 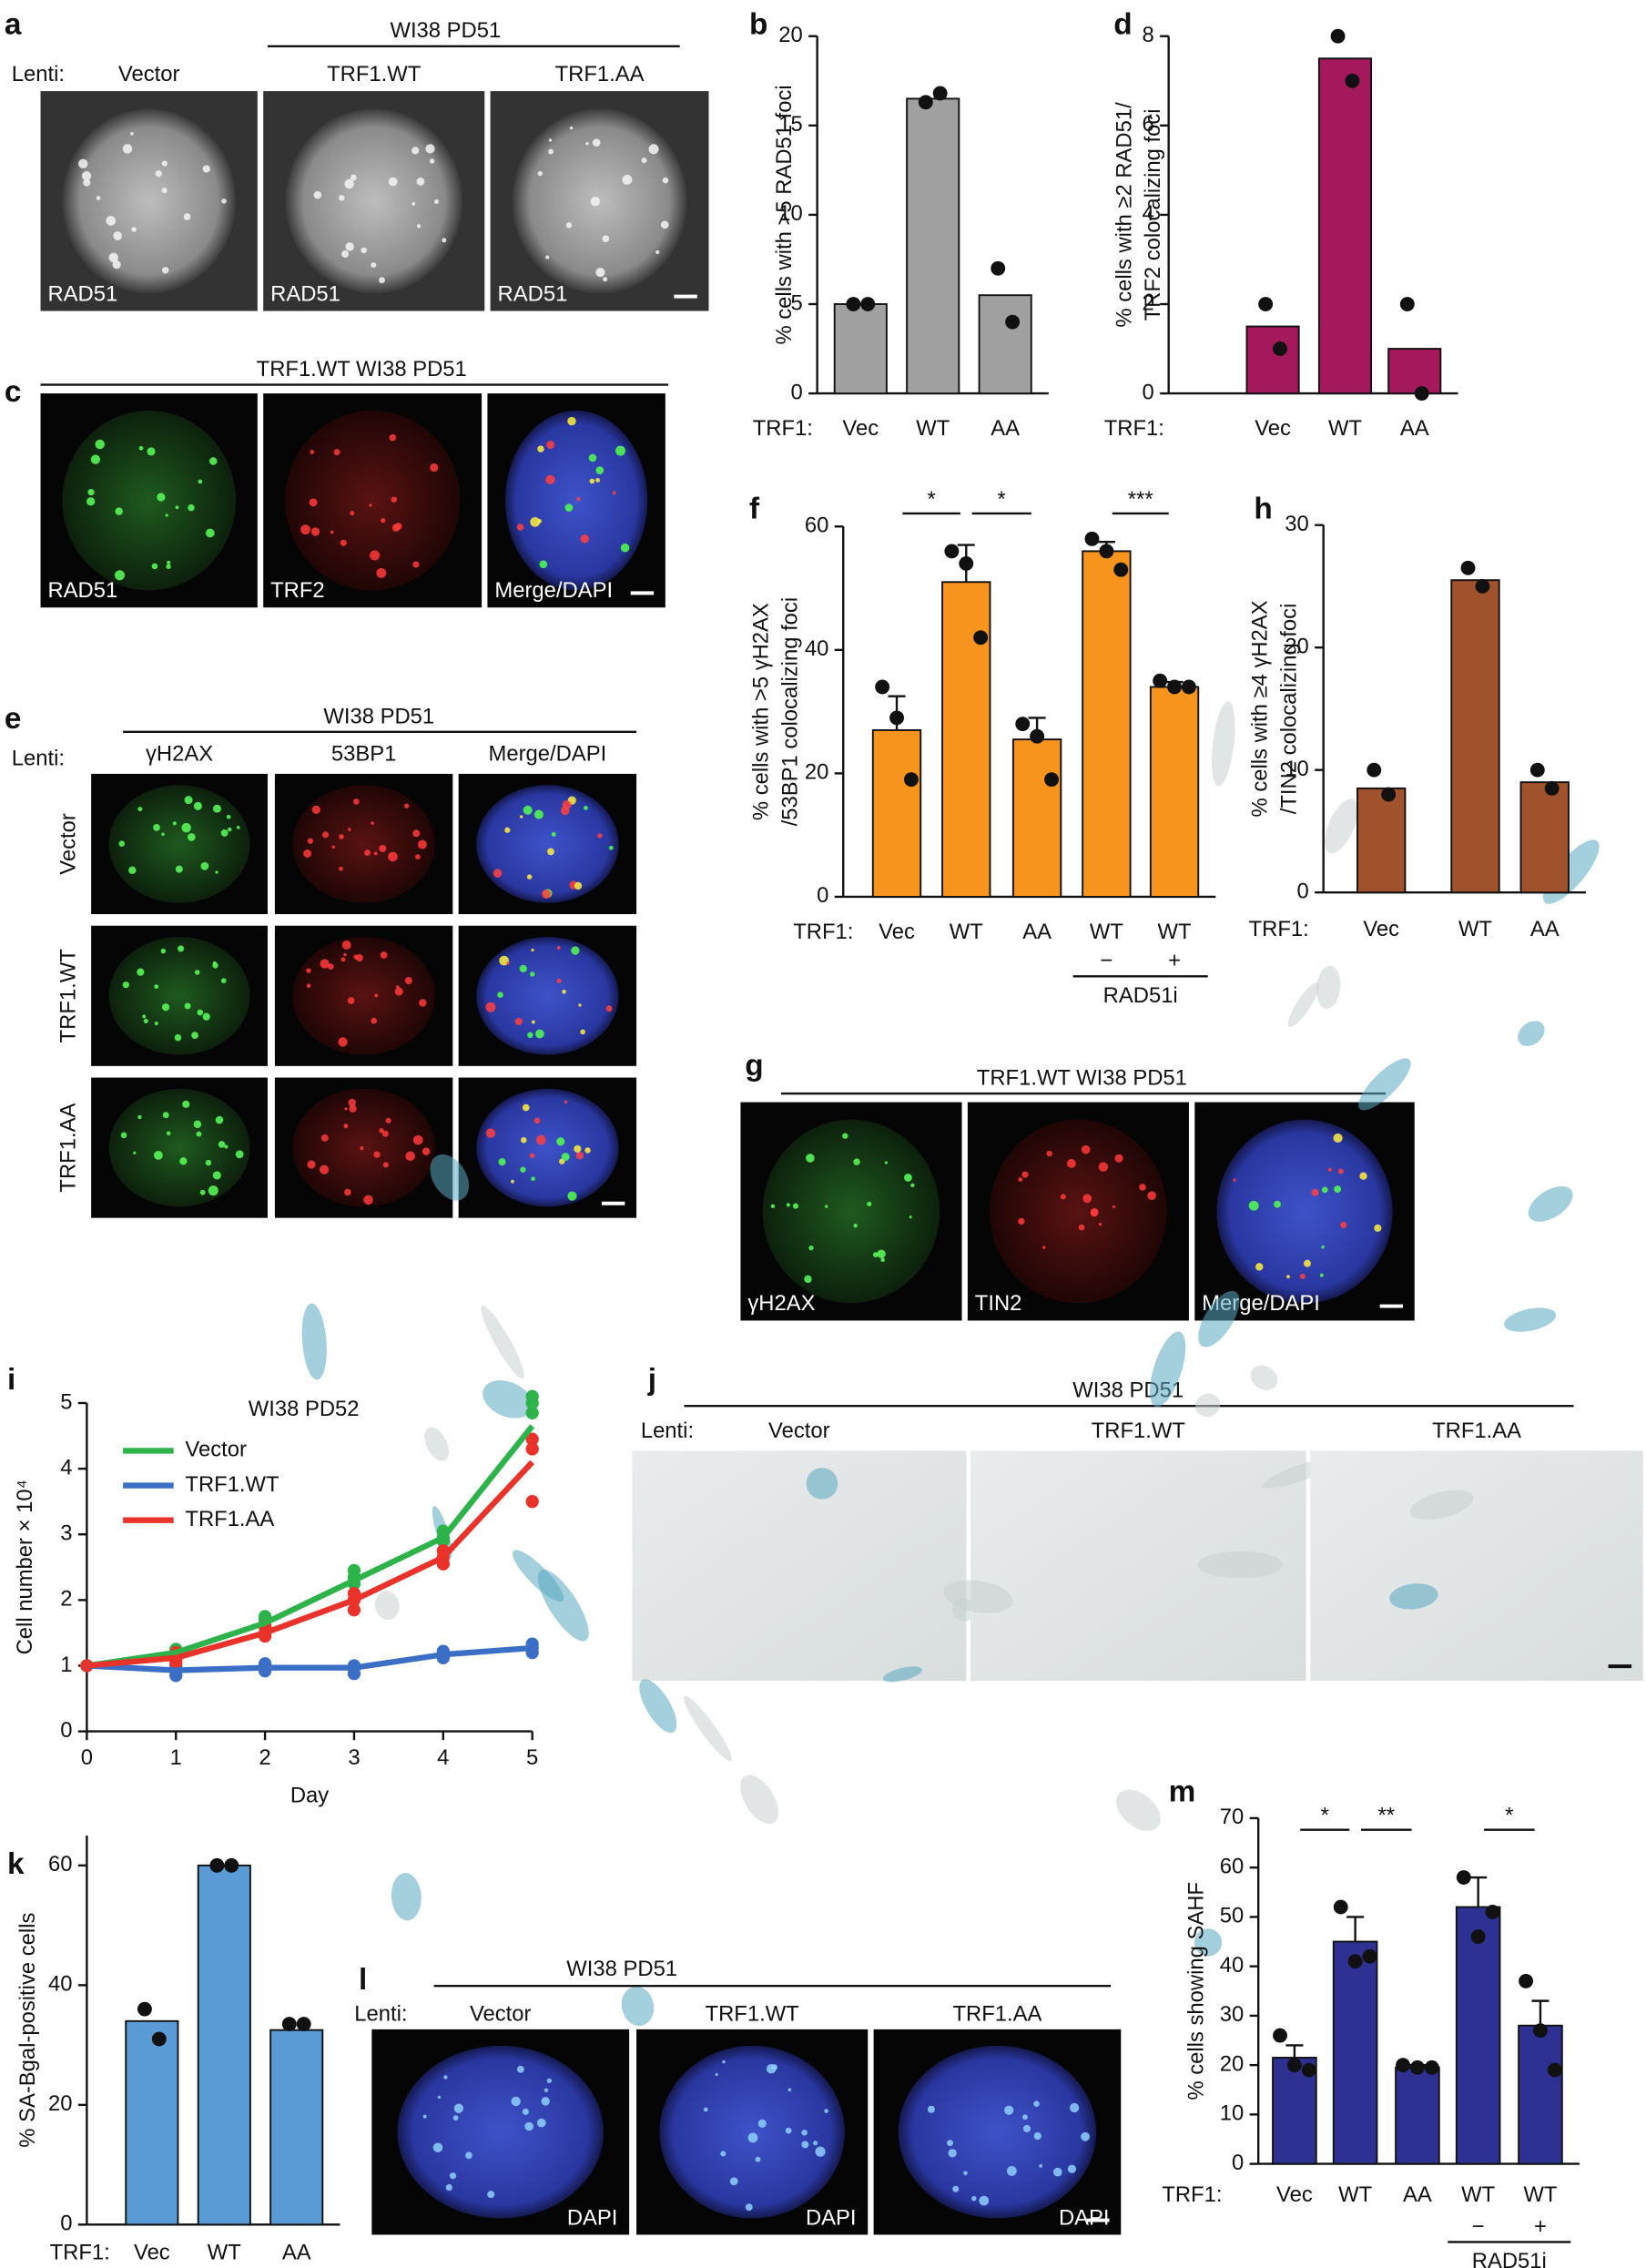 What do you see at coordinates (446, 30) in the screenshot?
I see `panel-header: WI38 PD51` at bounding box center [446, 30].